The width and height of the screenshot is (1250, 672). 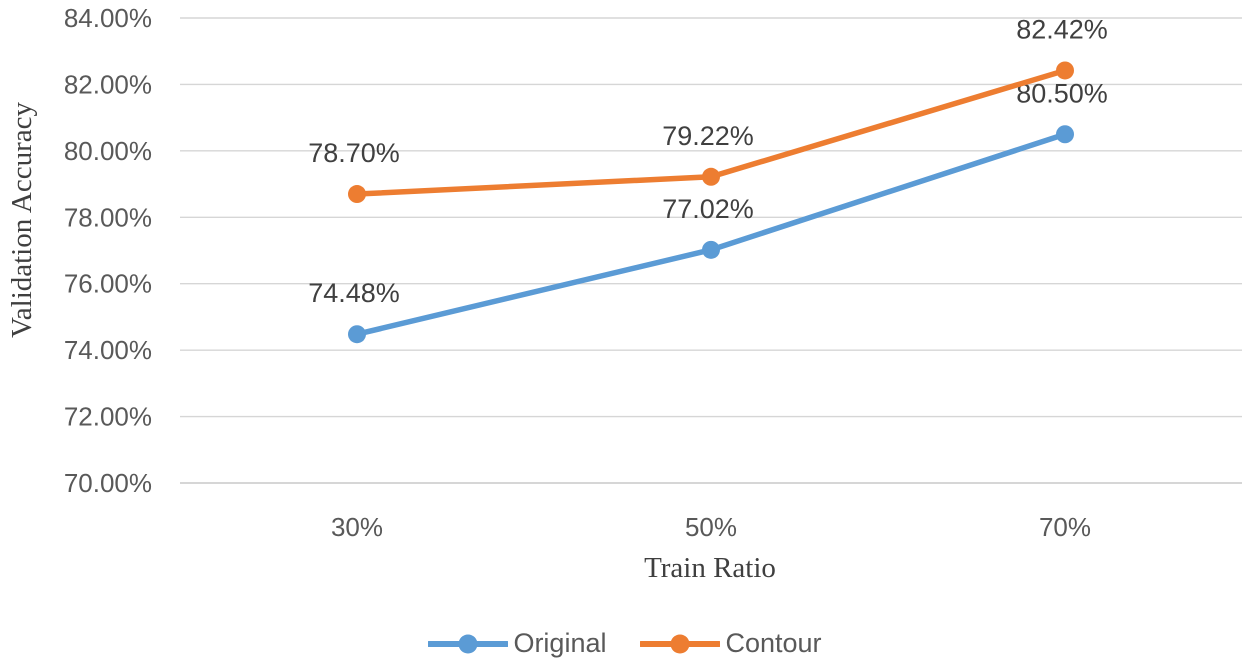 What do you see at coordinates (108, 284) in the screenshot?
I see `y-tick-label: 76.00%` at bounding box center [108, 284].